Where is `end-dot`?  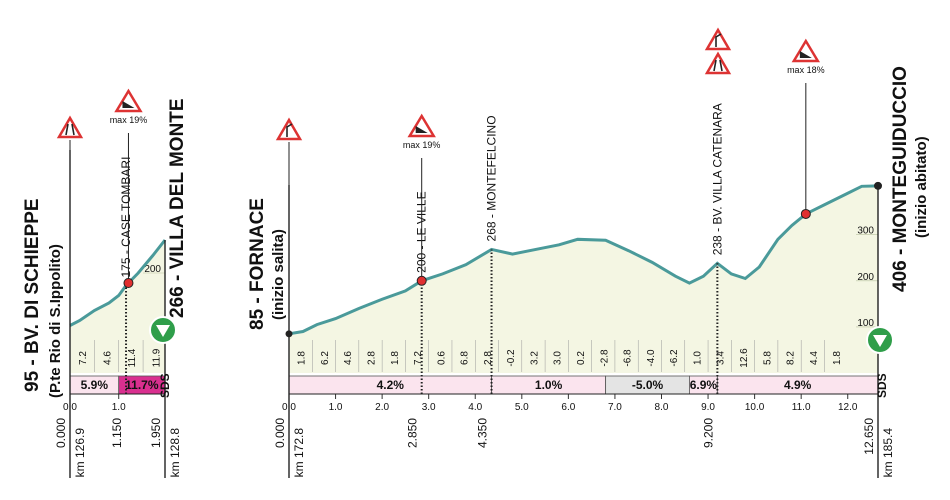
end-dot is located at coordinates (878, 185).